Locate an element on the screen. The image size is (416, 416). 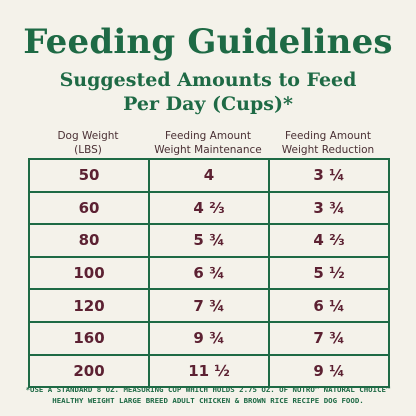
cell-dog-weight: 160 is located at coordinates (89, 338).